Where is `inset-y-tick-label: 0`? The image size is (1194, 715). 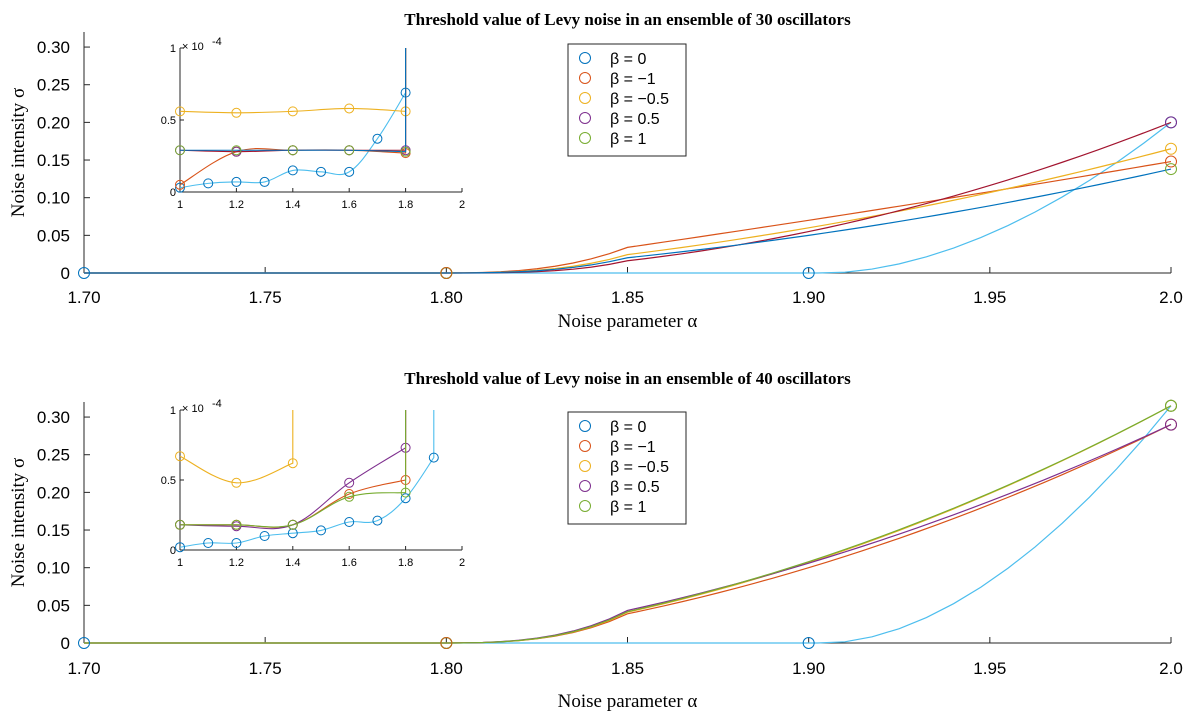 inset-y-tick-label: 0 is located at coordinates (173, 193).